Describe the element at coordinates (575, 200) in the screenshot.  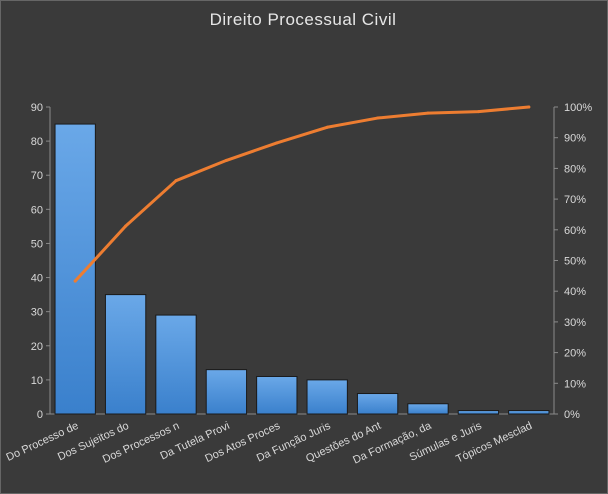
I see `y2-tick-label: 70%` at that location.